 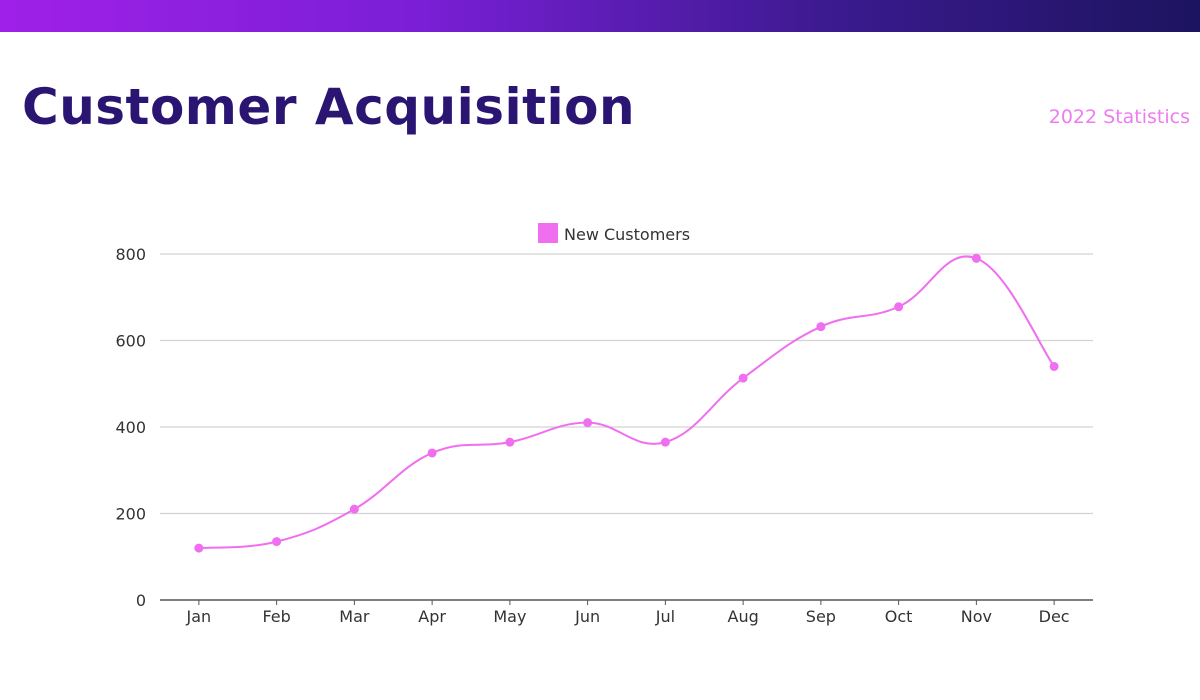 What do you see at coordinates (587, 616) in the screenshot?
I see `x-tick-label: Jun` at bounding box center [587, 616].